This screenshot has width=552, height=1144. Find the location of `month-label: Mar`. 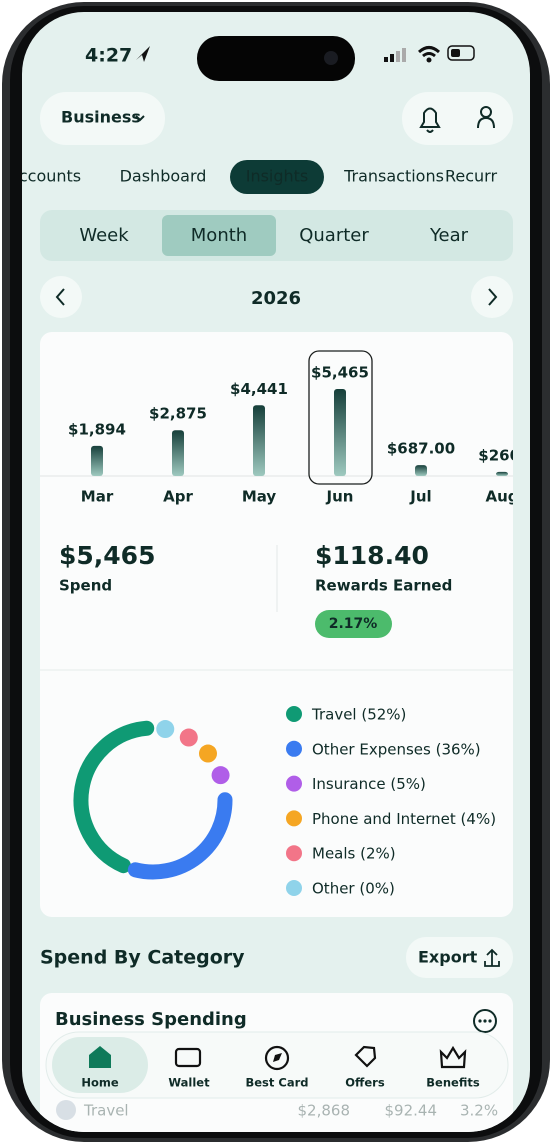

month-label: Mar is located at coordinates (97, 497).